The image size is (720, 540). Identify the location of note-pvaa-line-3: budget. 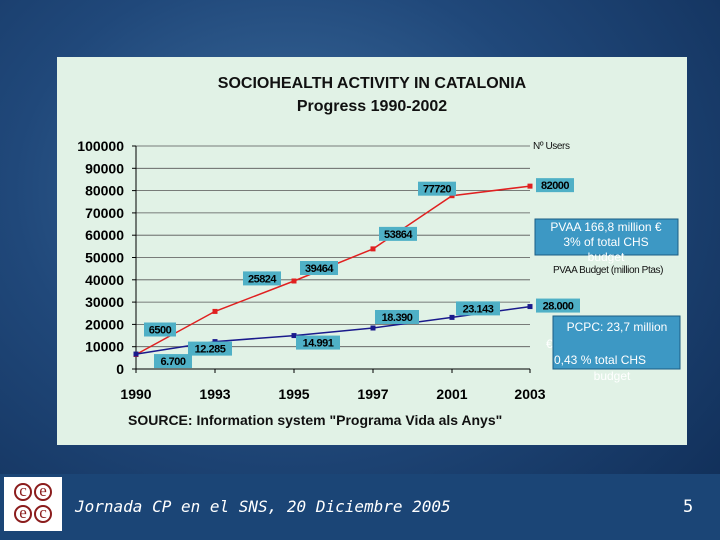
(606, 257).